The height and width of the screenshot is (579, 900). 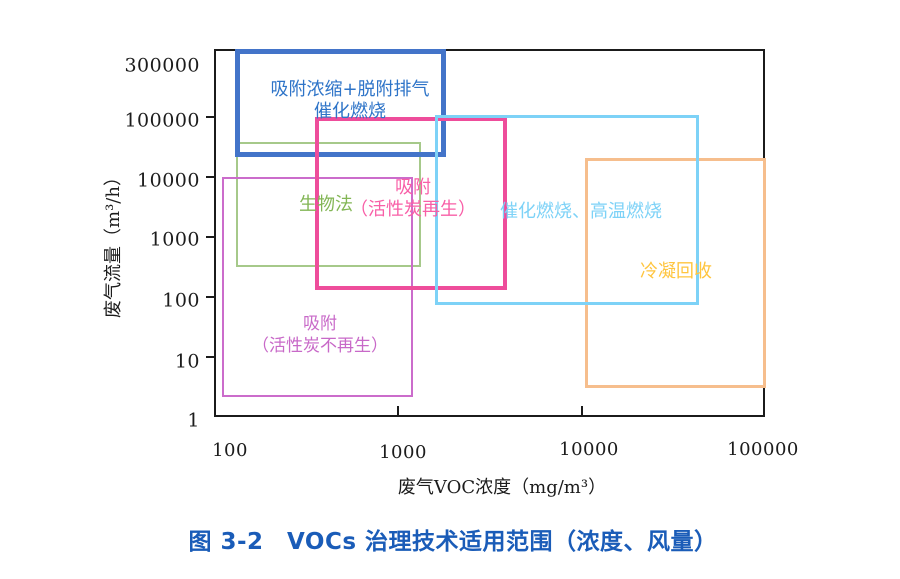 I want to click on tech-box-label-line: 冷凝回收, so click(x=676, y=271).